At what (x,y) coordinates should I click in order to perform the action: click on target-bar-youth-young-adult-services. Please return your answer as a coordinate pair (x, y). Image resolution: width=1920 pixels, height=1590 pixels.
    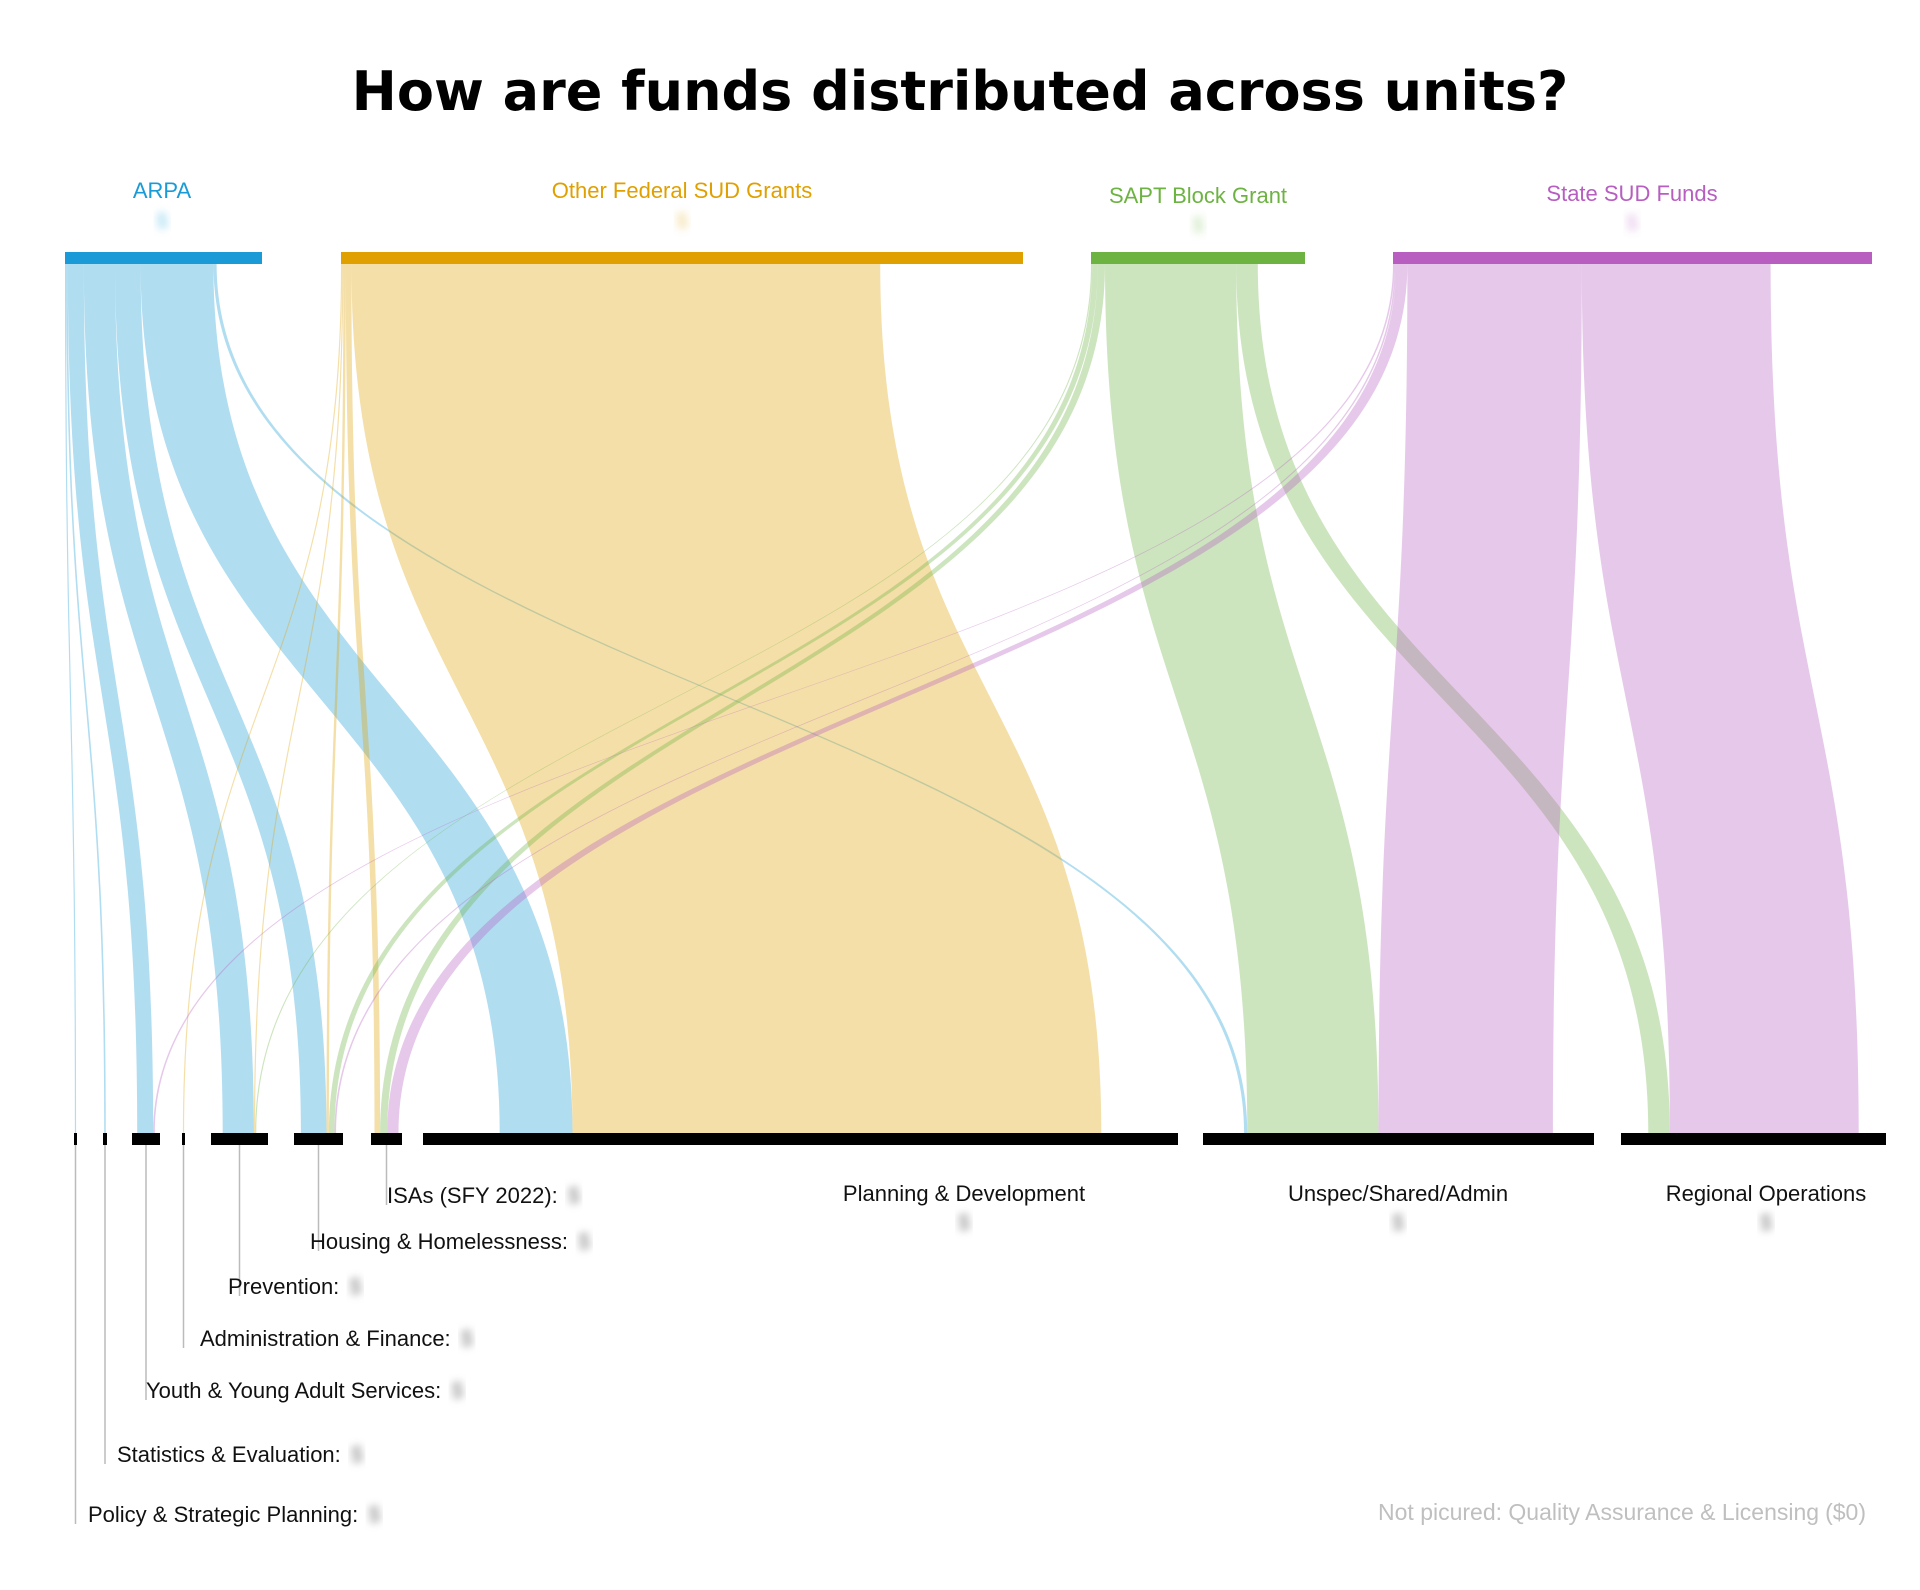
    Looking at the image, I should click on (146, 1139).